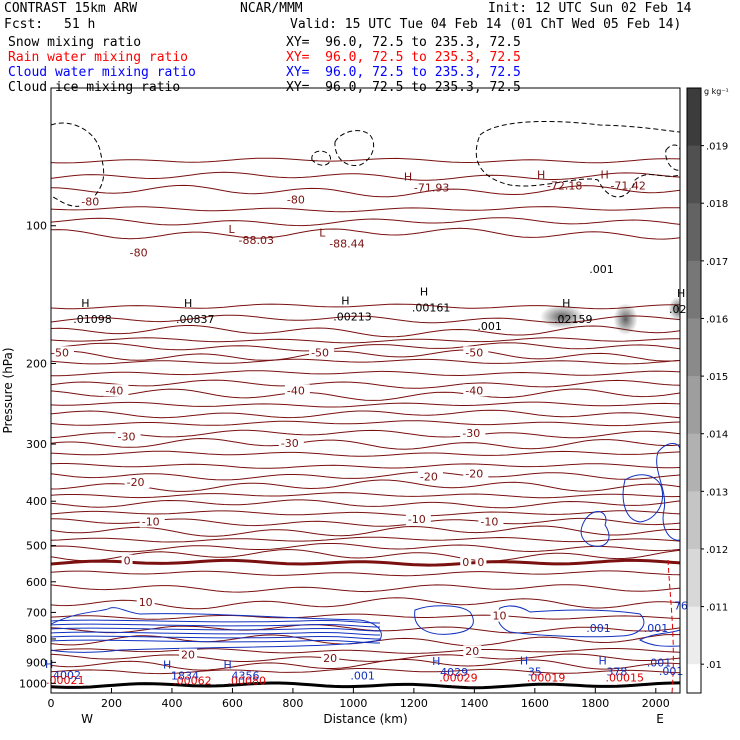 The image size is (740, 740). I want to click on cloud-water-max-marker: H, so click(602, 661).